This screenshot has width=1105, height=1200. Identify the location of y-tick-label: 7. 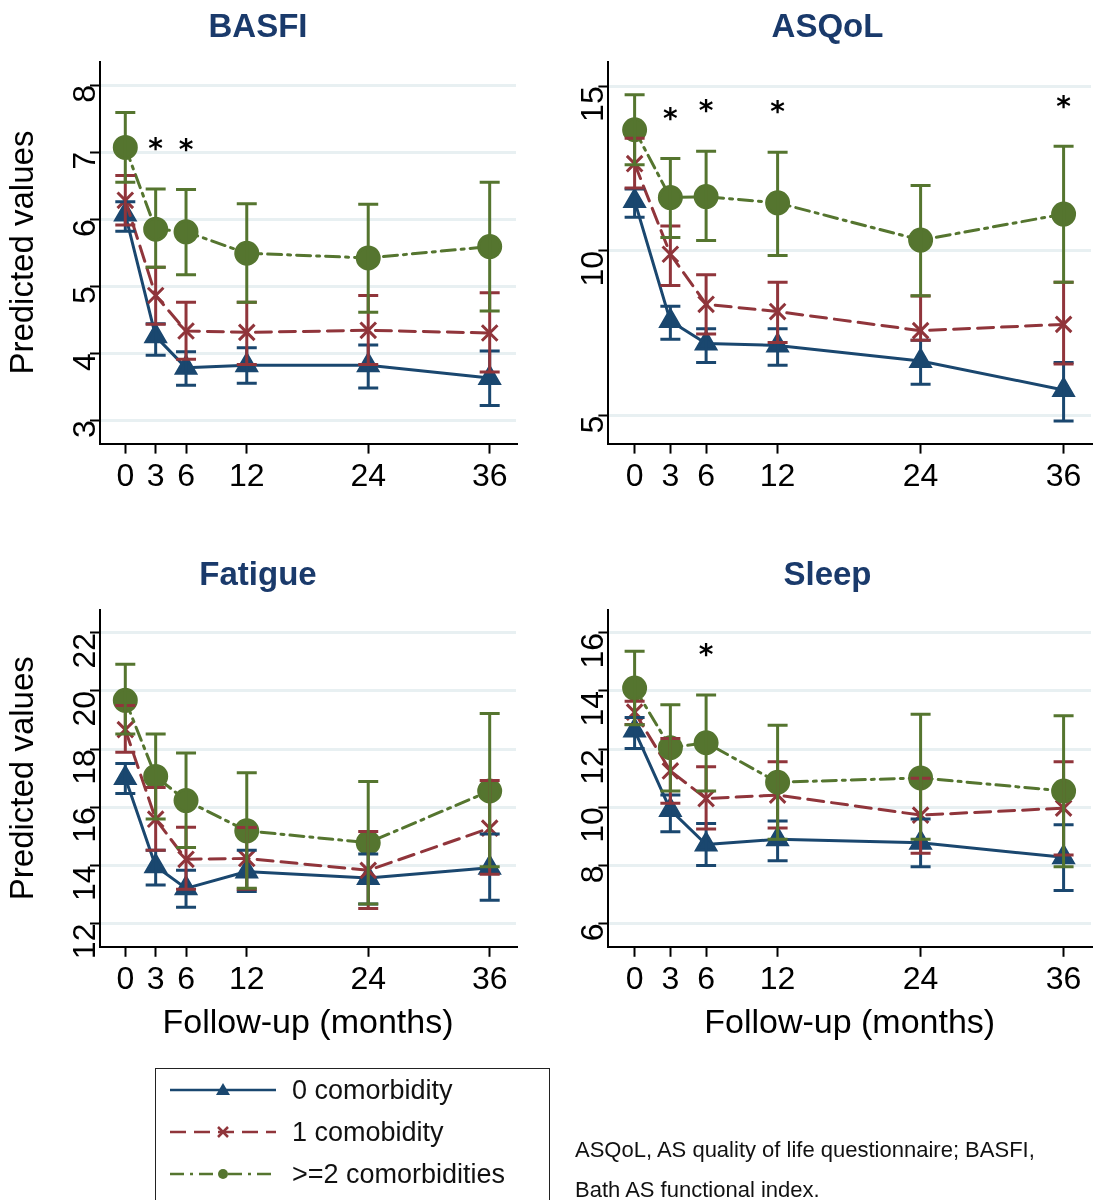
(83, 161).